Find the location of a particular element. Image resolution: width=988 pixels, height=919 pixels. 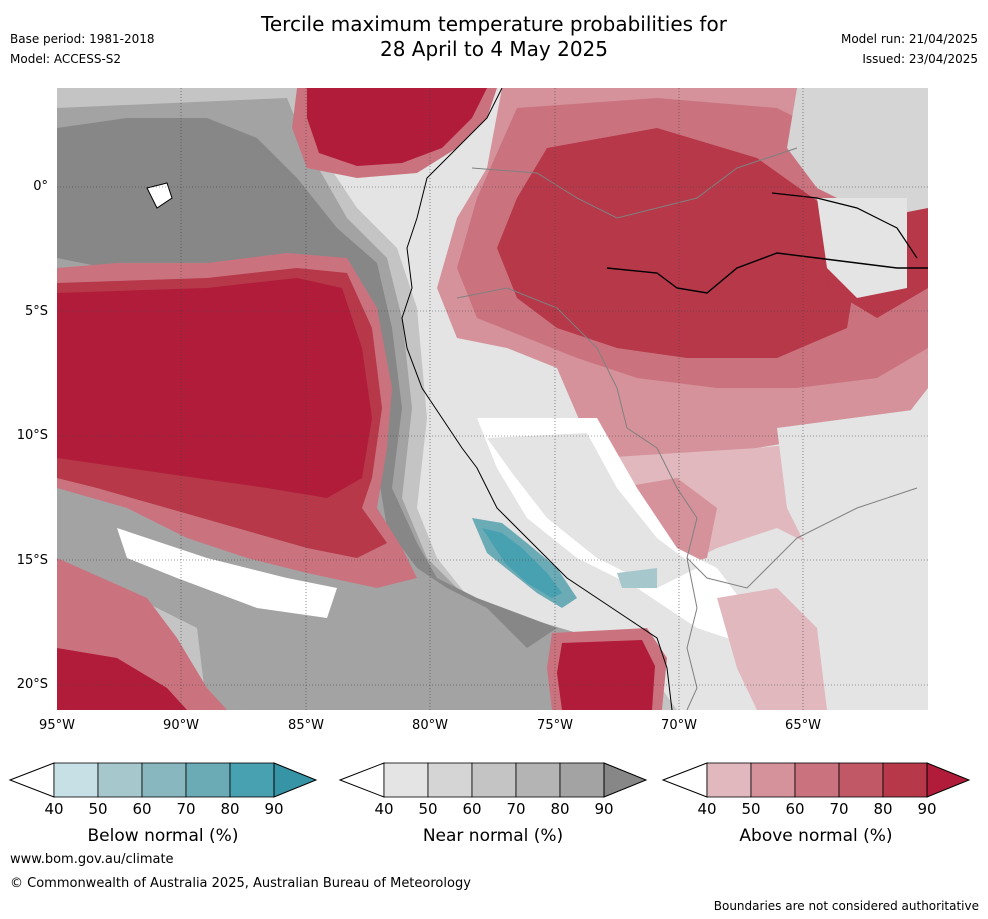

model-run: Model run: 21/04/2025 is located at coordinates (909, 39).